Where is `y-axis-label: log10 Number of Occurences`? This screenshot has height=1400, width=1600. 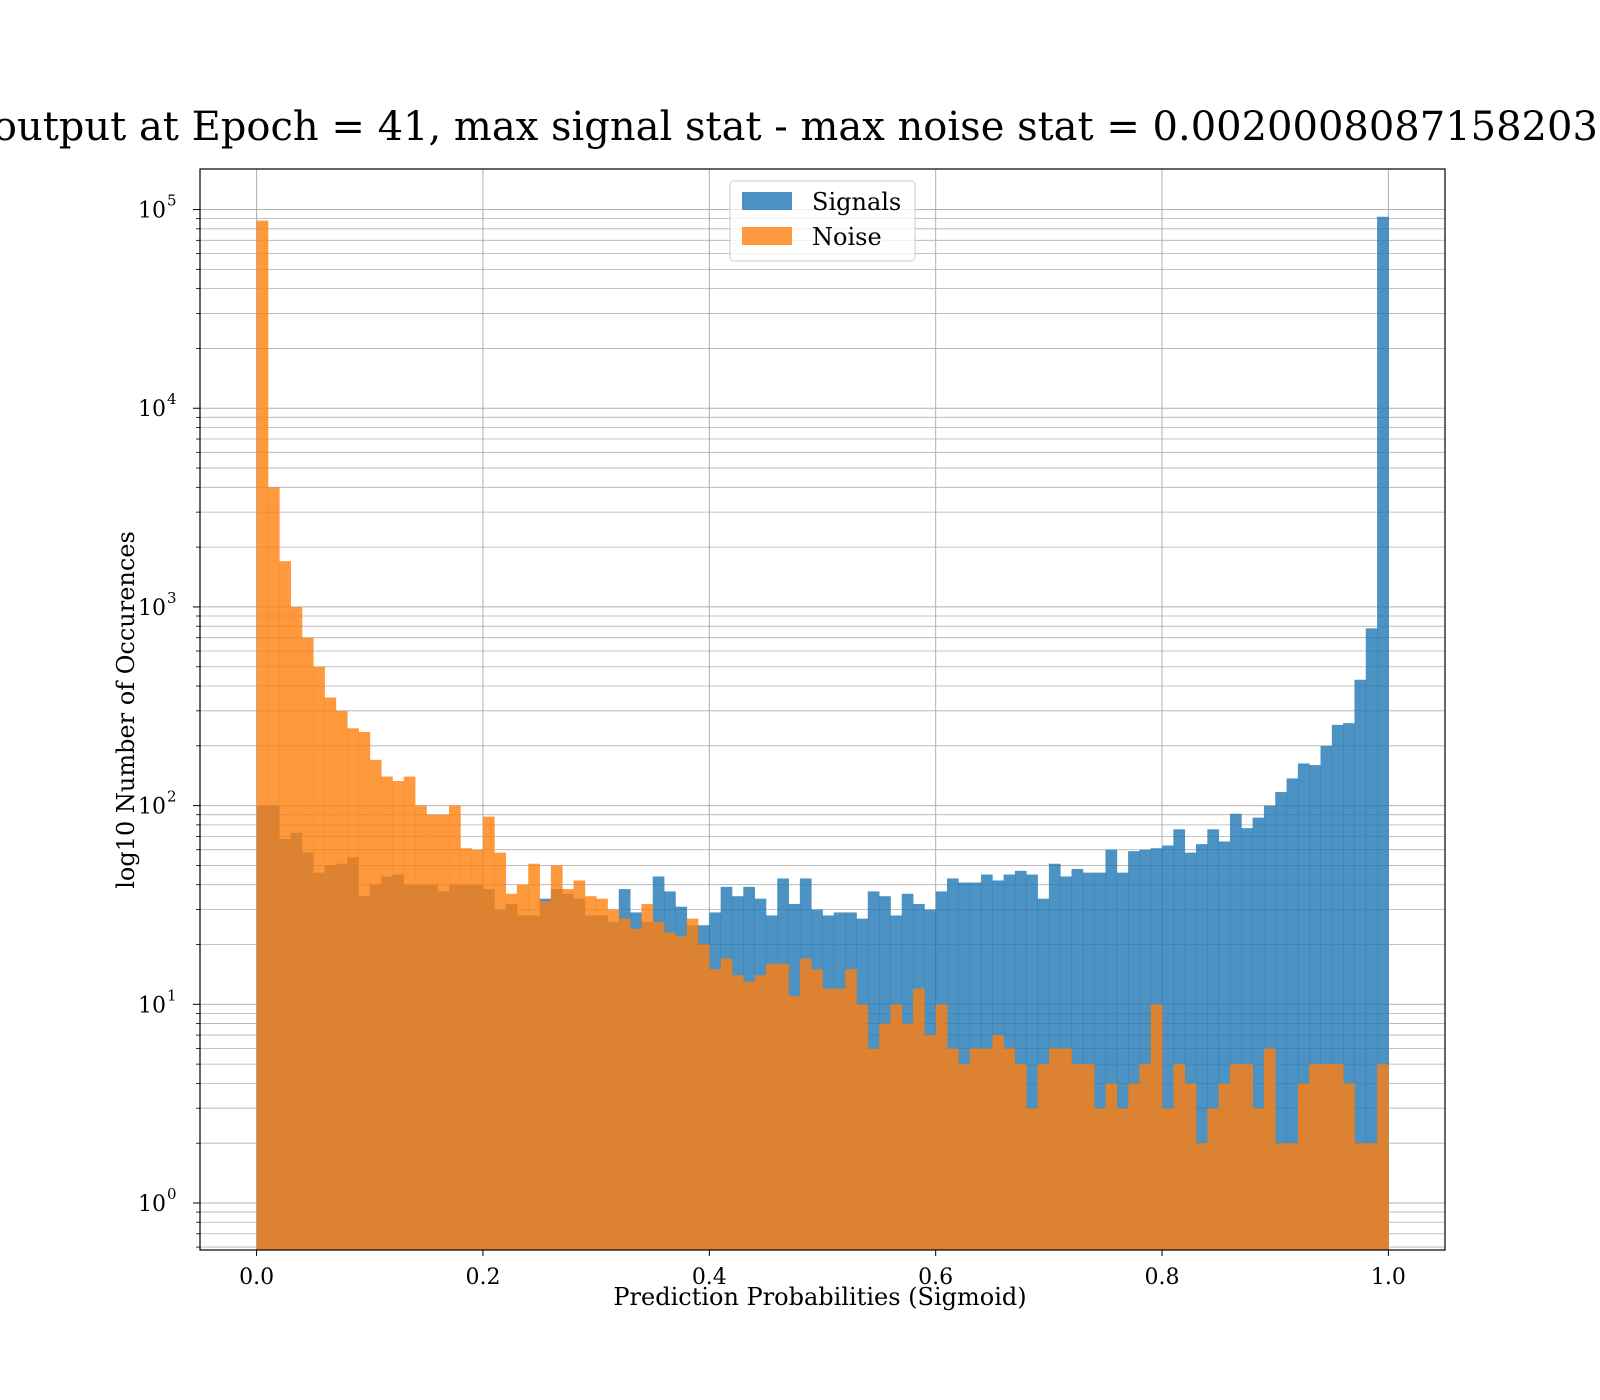
y-axis-label: log10 Number of Occurences is located at coordinates (126, 710).